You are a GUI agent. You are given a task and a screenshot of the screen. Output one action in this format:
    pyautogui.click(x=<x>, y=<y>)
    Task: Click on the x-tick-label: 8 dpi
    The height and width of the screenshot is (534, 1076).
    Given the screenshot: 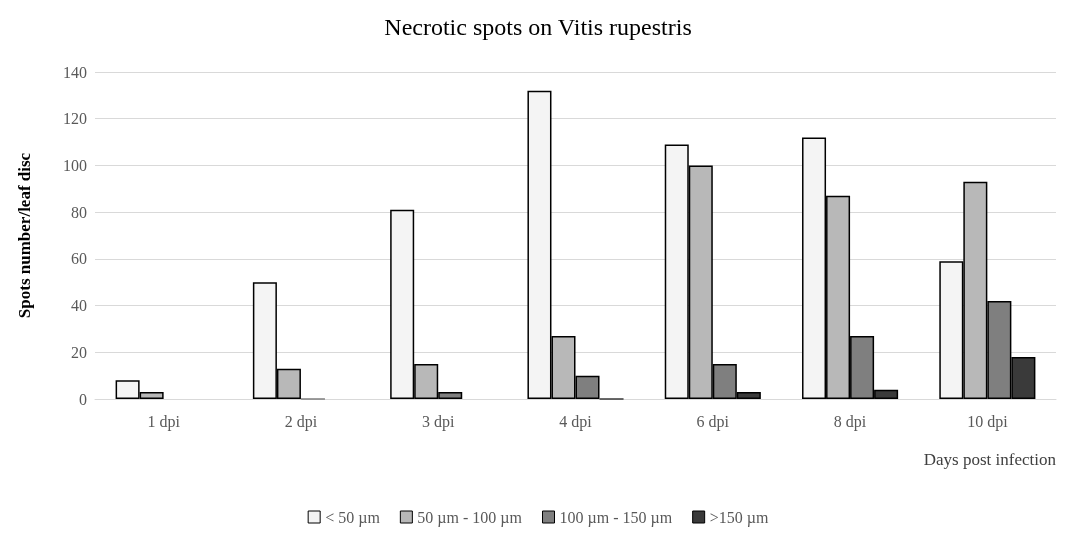 What is the action you would take?
    pyautogui.click(x=850, y=421)
    